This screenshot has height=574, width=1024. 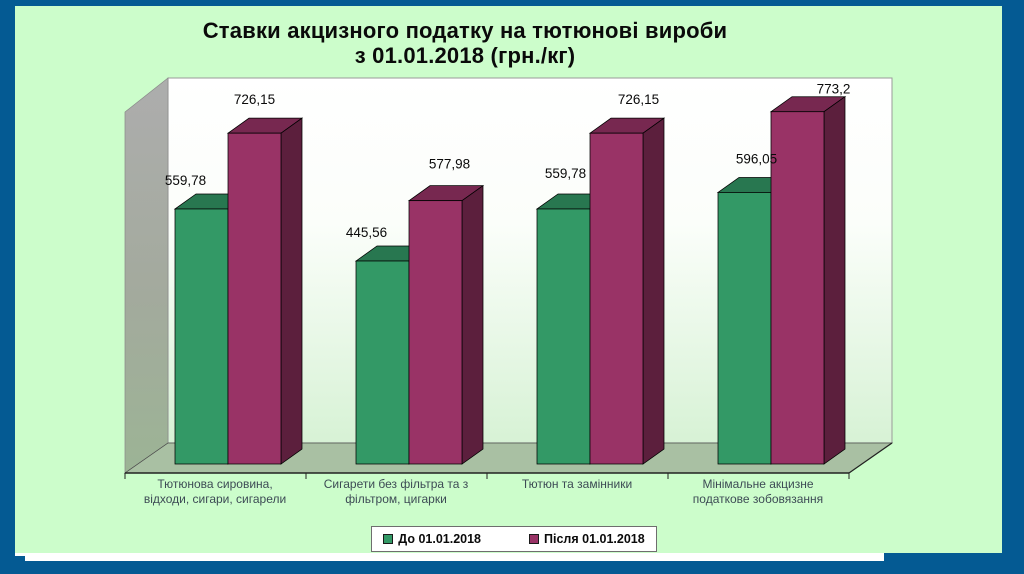 I want to click on slide-frame-right, so click(x=1013, y=287).